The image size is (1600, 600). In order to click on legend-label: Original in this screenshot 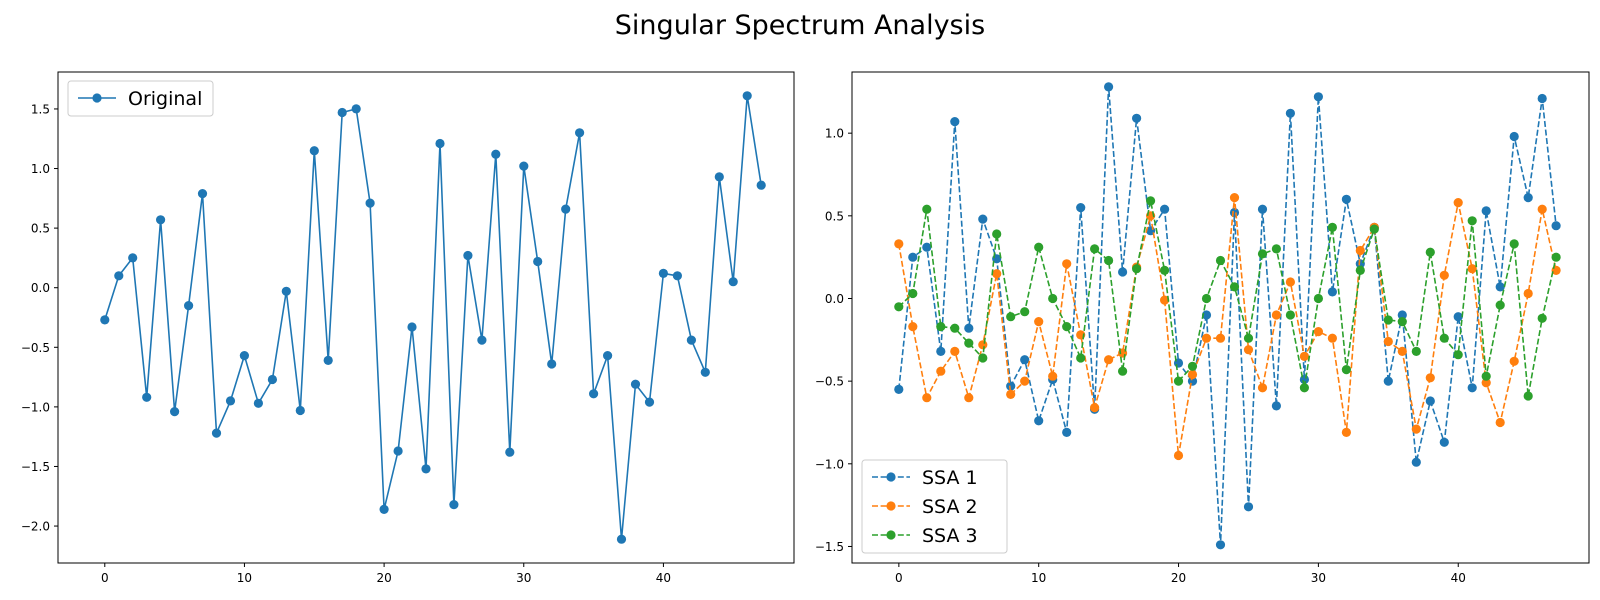, I will do `click(165, 99)`.